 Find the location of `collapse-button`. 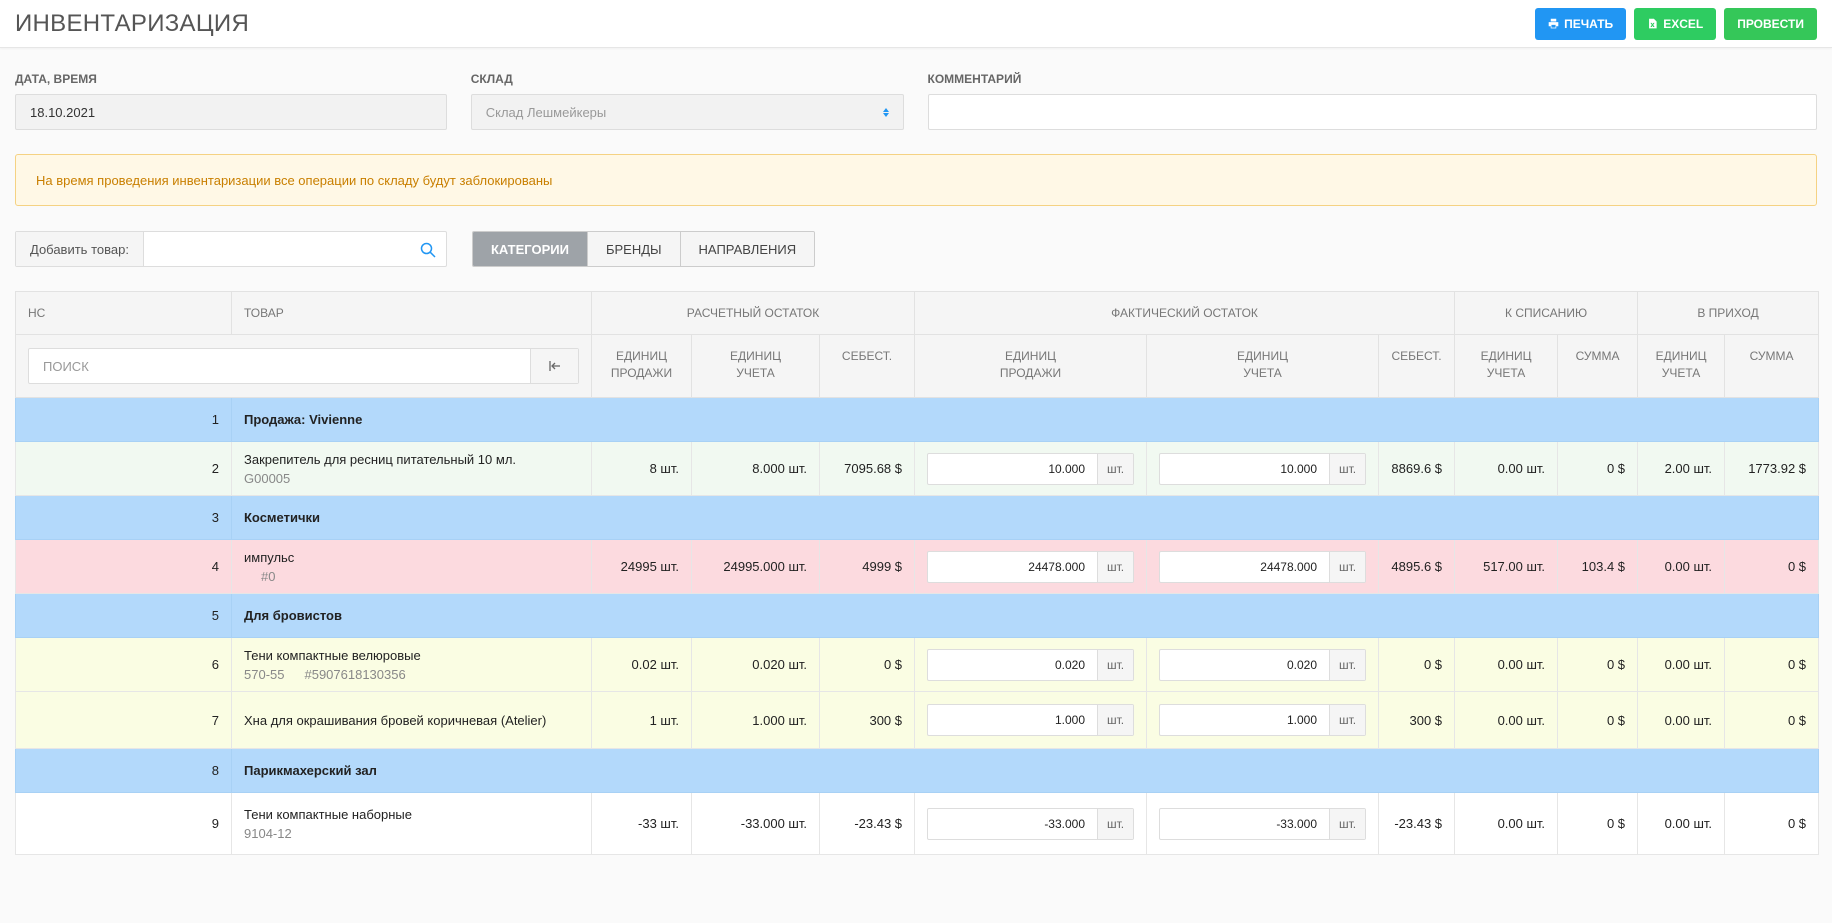

collapse-button is located at coordinates (554, 366).